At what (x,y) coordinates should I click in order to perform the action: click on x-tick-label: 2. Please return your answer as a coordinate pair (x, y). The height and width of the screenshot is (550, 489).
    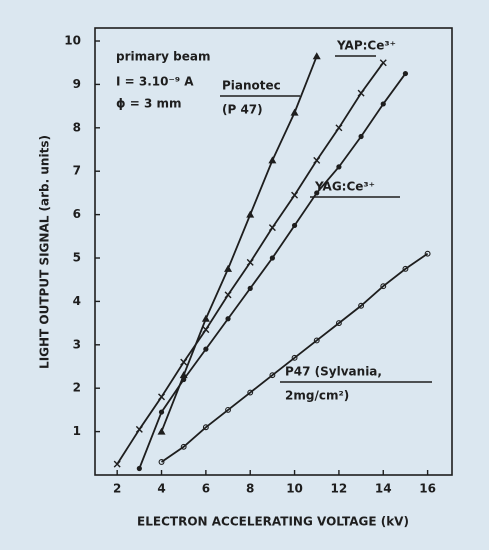
    Looking at the image, I should click on (117, 489).